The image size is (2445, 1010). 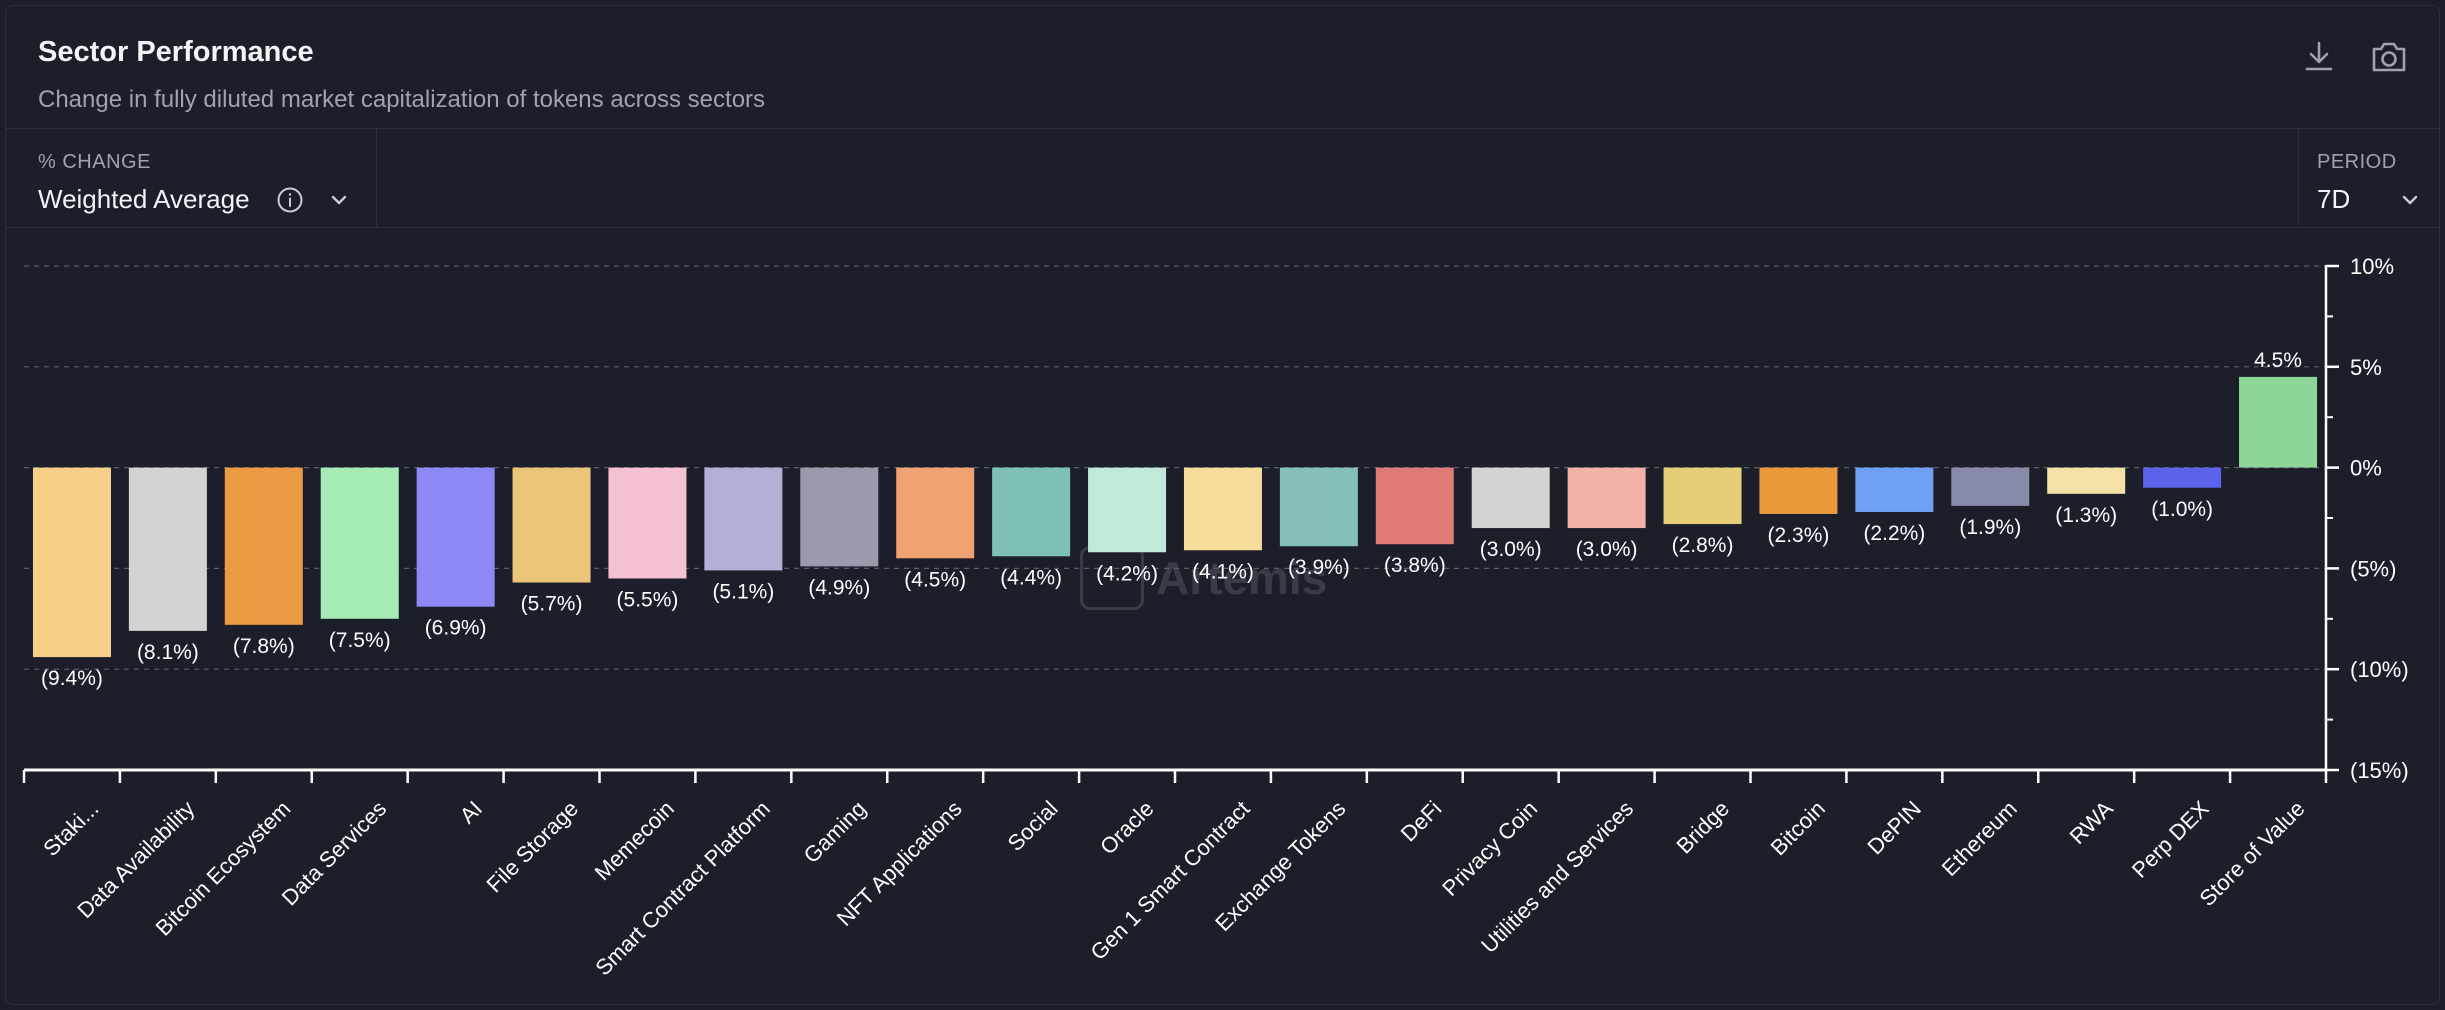 I want to click on x-tick-label: RWA, so click(x=2091, y=822).